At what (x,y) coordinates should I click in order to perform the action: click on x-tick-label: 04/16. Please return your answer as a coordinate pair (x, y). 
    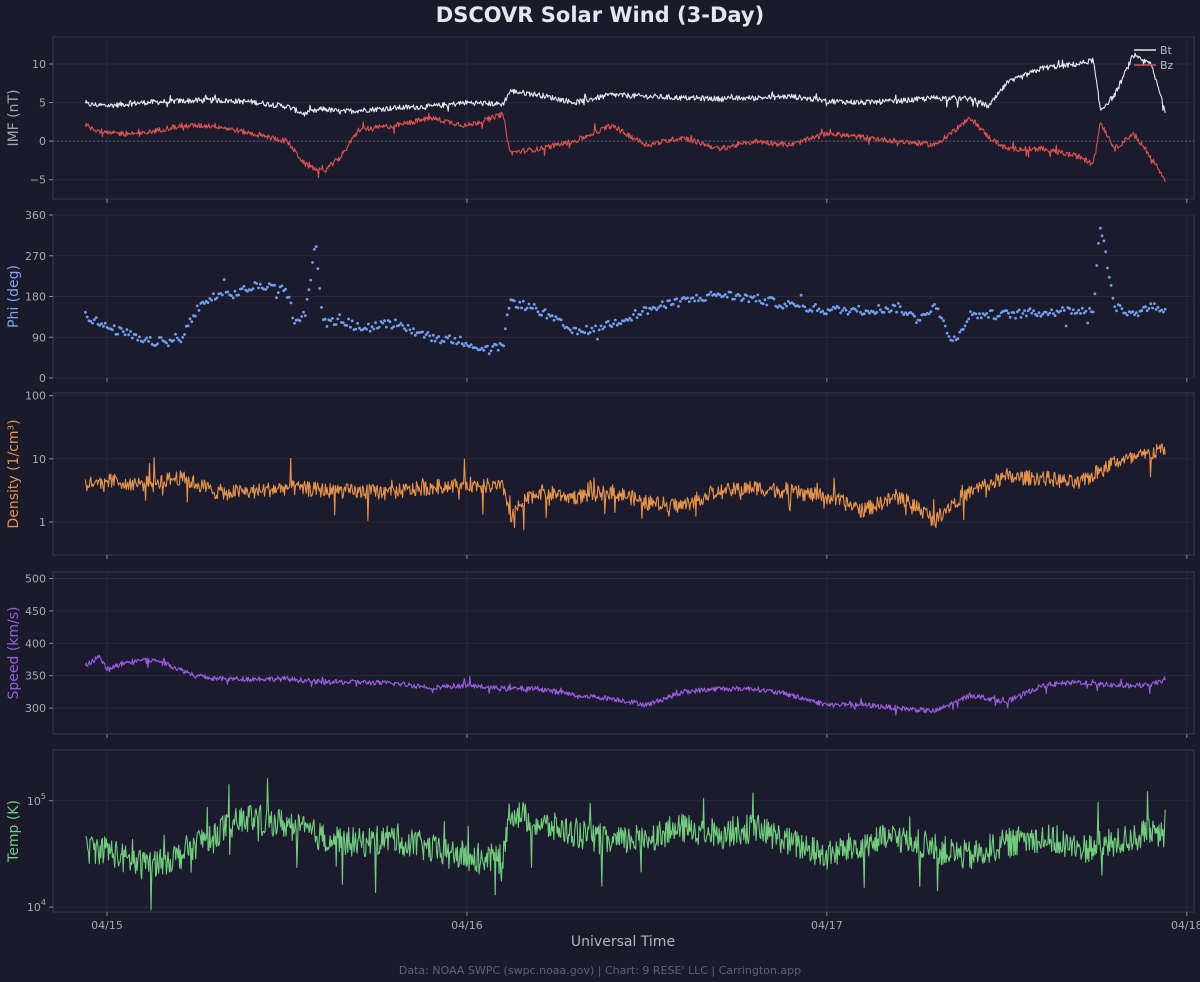
    Looking at the image, I should click on (467, 925).